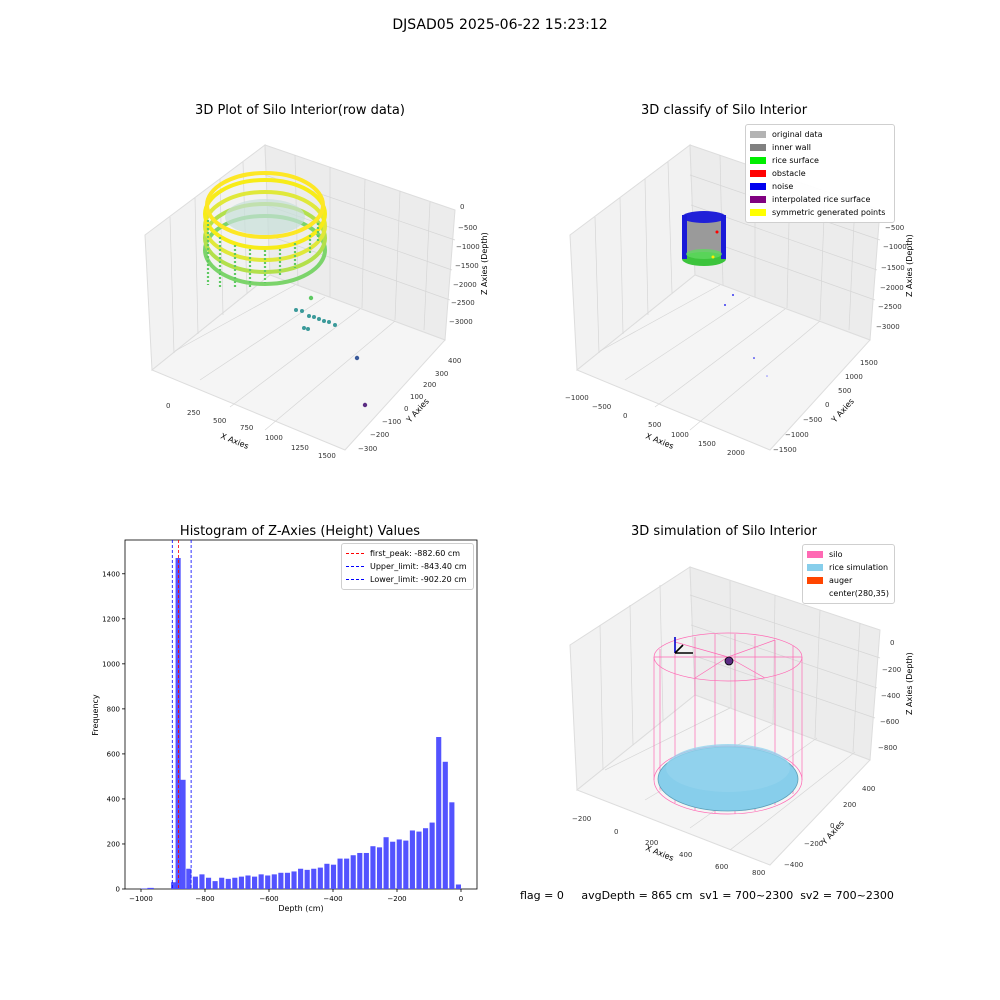  What do you see at coordinates (465, 285) in the screenshot?
I see `raw-ztick: −2000` at bounding box center [465, 285].